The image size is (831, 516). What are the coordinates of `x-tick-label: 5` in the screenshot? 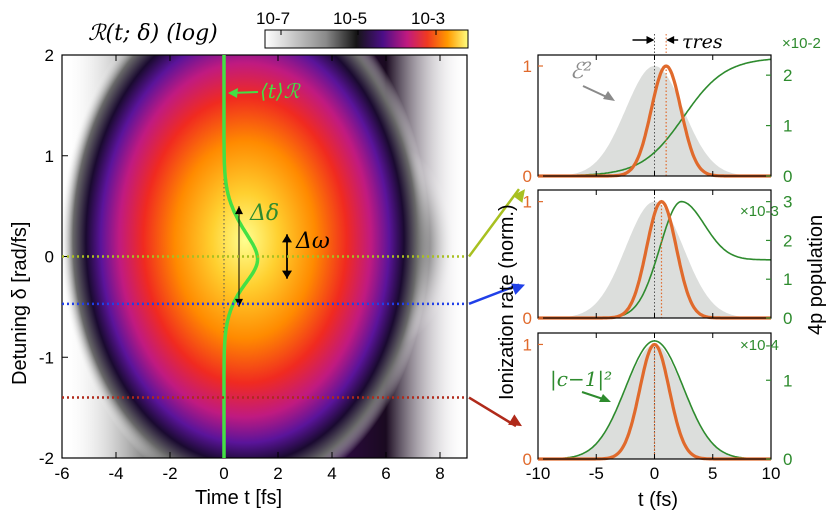 It's located at (712, 473).